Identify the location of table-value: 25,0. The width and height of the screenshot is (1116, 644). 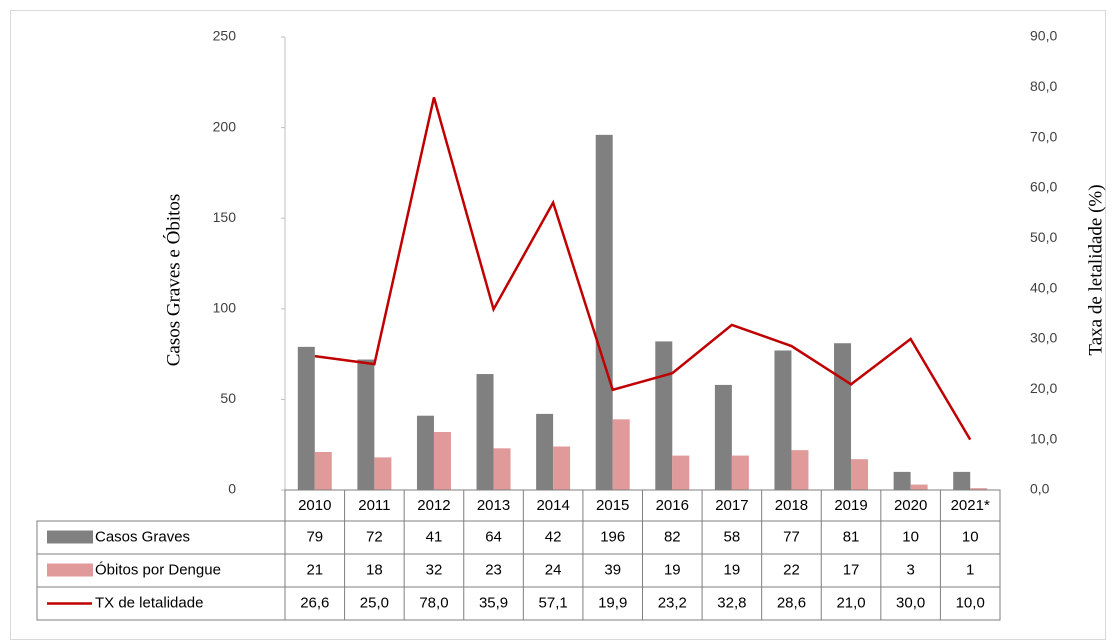
(374, 602).